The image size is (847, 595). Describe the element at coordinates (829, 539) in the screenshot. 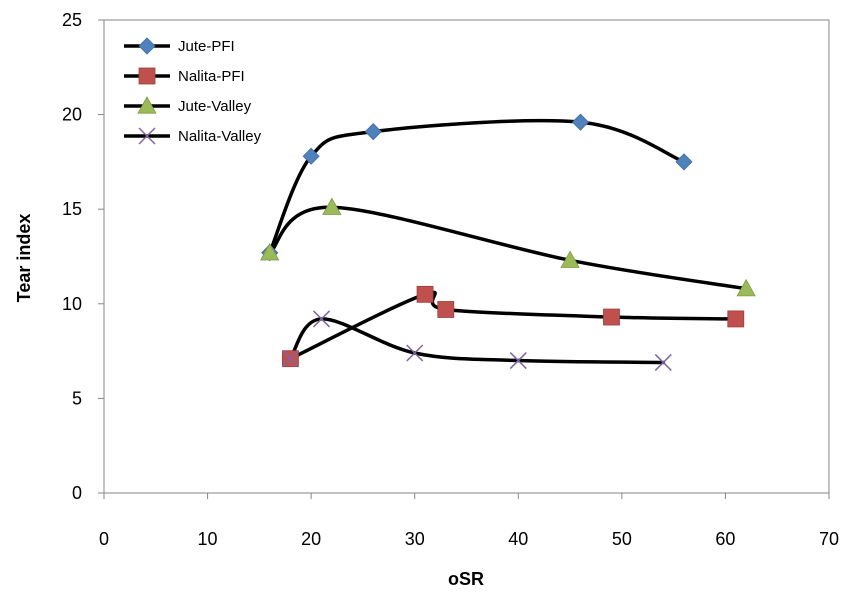

I see `x-tick-label: 70` at that location.